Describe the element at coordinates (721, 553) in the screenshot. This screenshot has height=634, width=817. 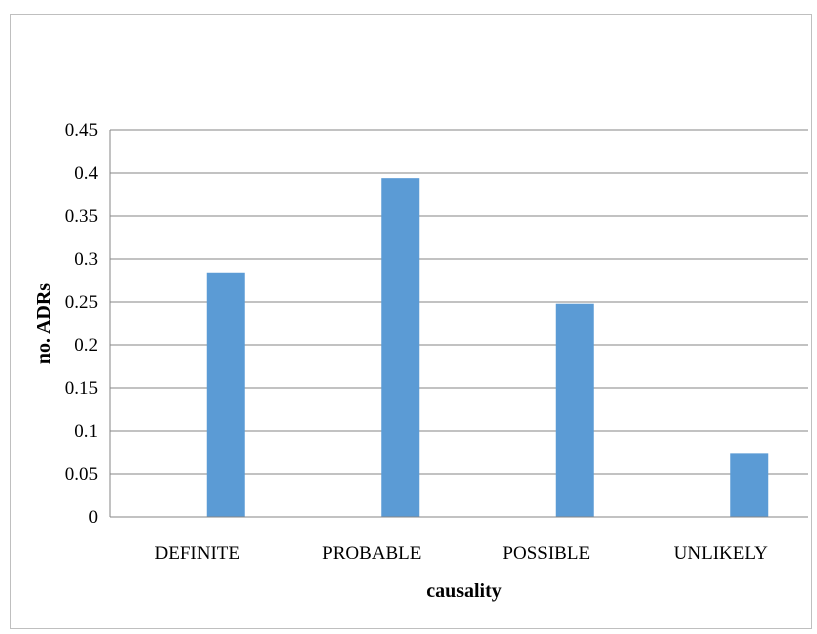
I see `x-tick-label-unlikely: UNLIKELY` at that location.